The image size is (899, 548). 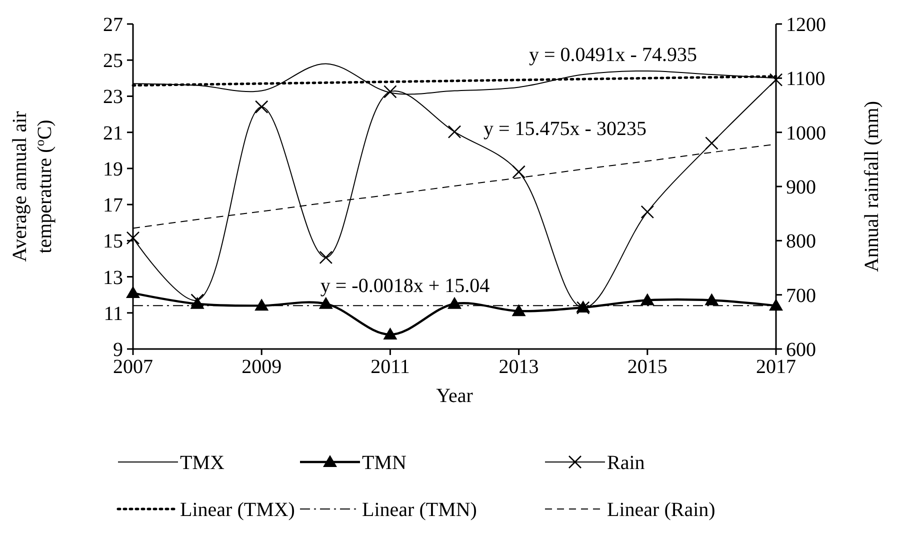 I want to click on y2-axis-title: Annual rainfall (mm), so click(x=872, y=186).